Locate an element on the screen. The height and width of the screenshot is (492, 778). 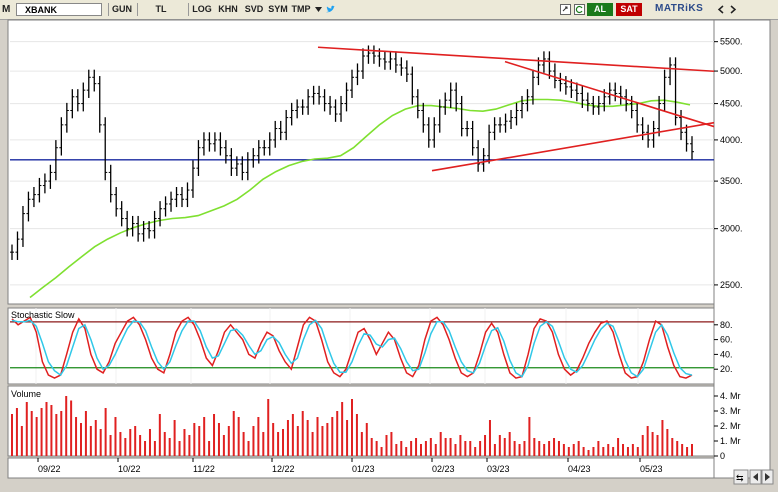
price-tick-label: 4500. is located at coordinates (731, 104).